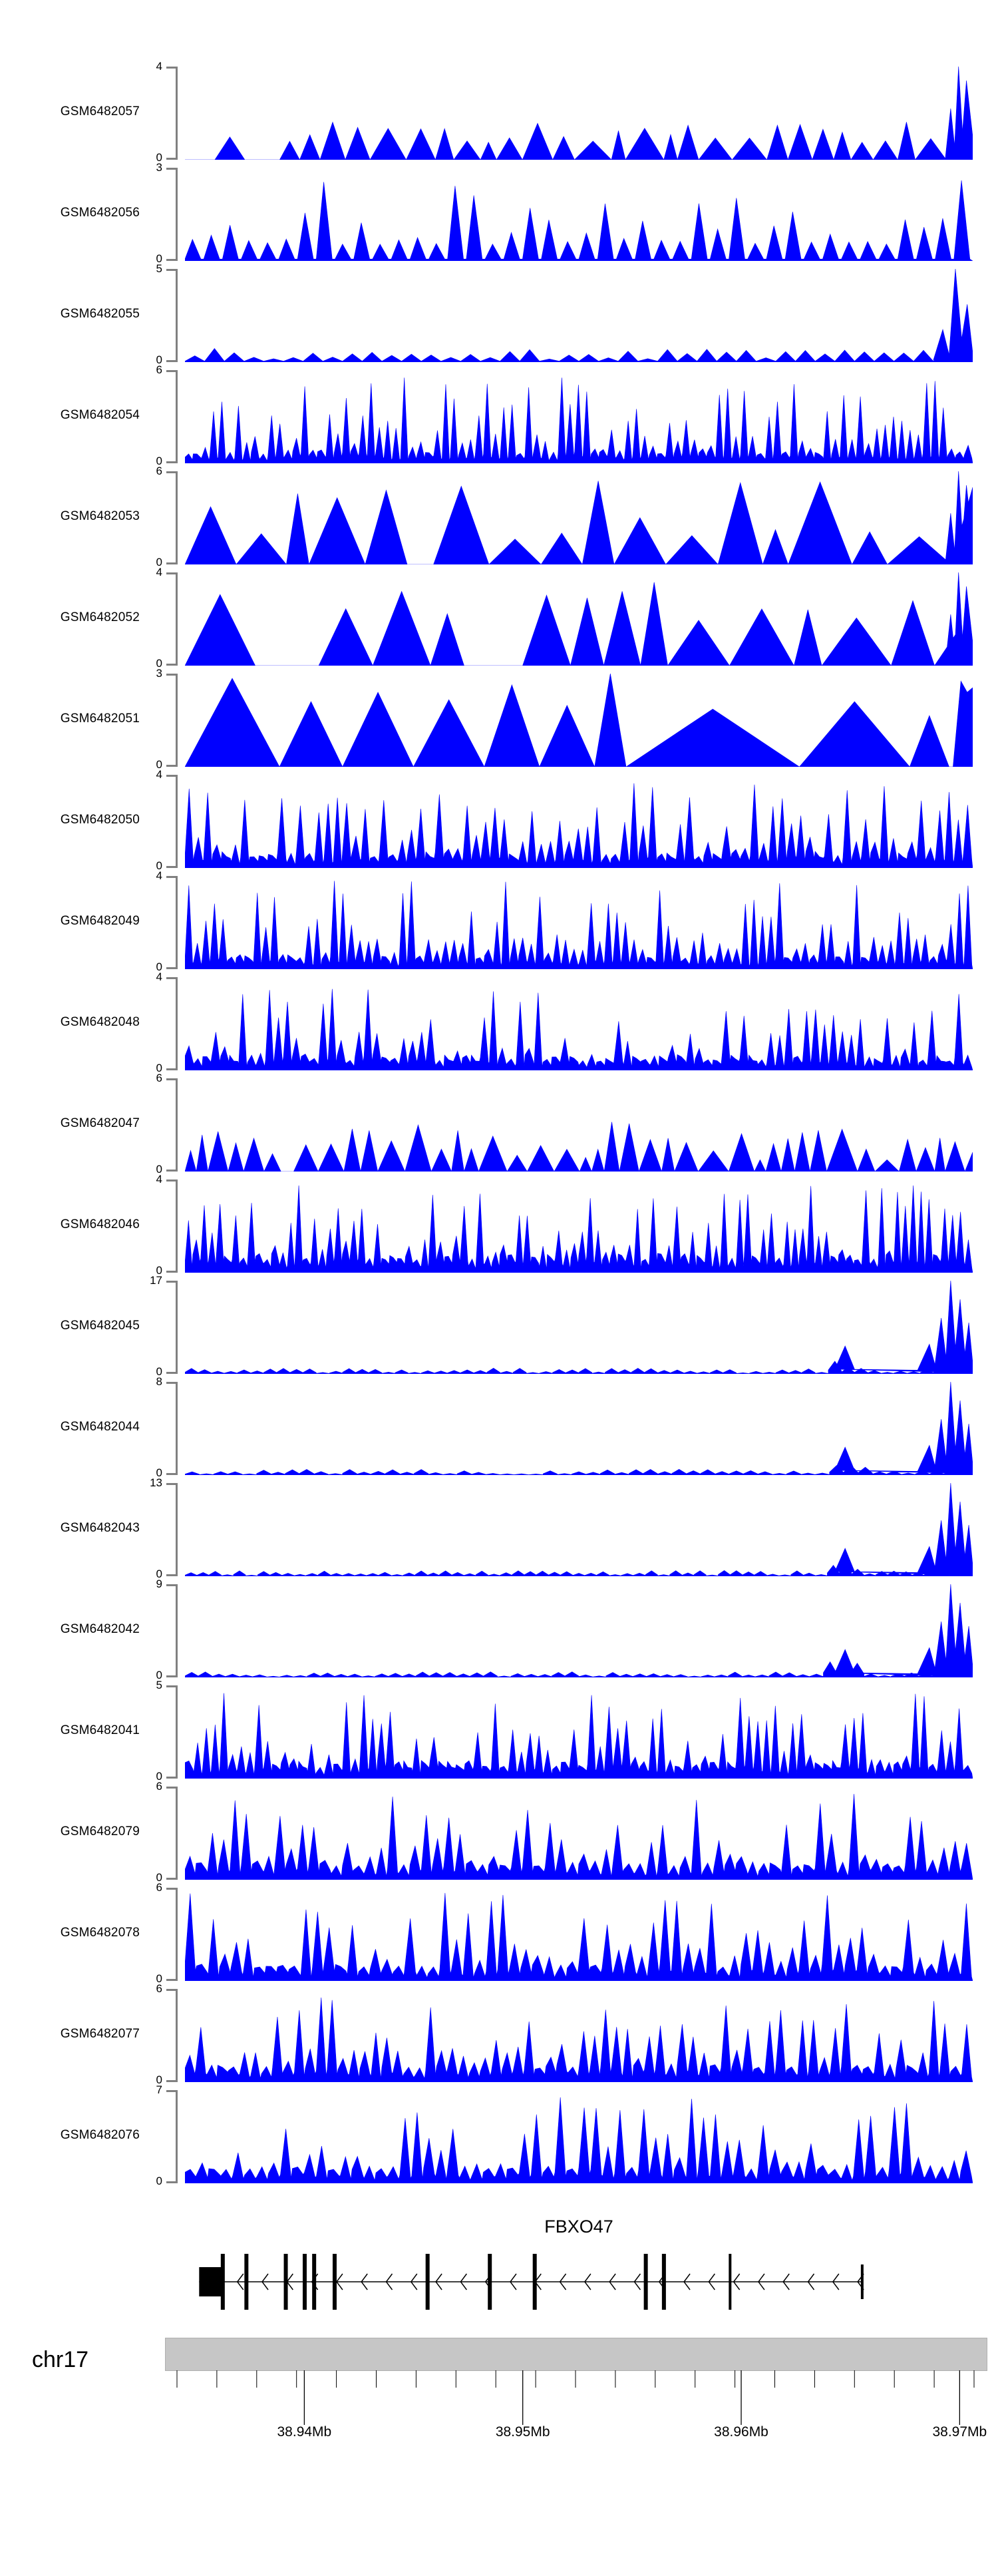 The height and width of the screenshot is (2576, 998). I want to click on track-sample-label: GSM6482057, so click(100, 111).